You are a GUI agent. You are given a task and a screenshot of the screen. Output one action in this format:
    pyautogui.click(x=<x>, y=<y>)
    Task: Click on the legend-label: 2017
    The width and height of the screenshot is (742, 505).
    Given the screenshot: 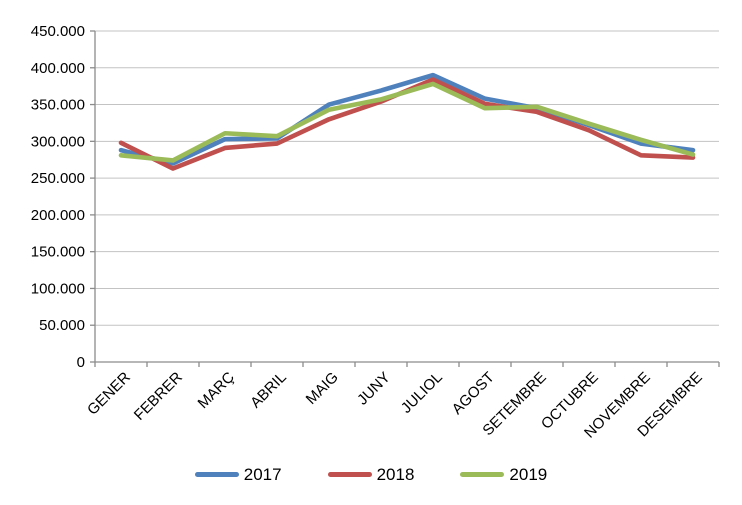 What is the action you would take?
    pyautogui.click(x=262, y=474)
    